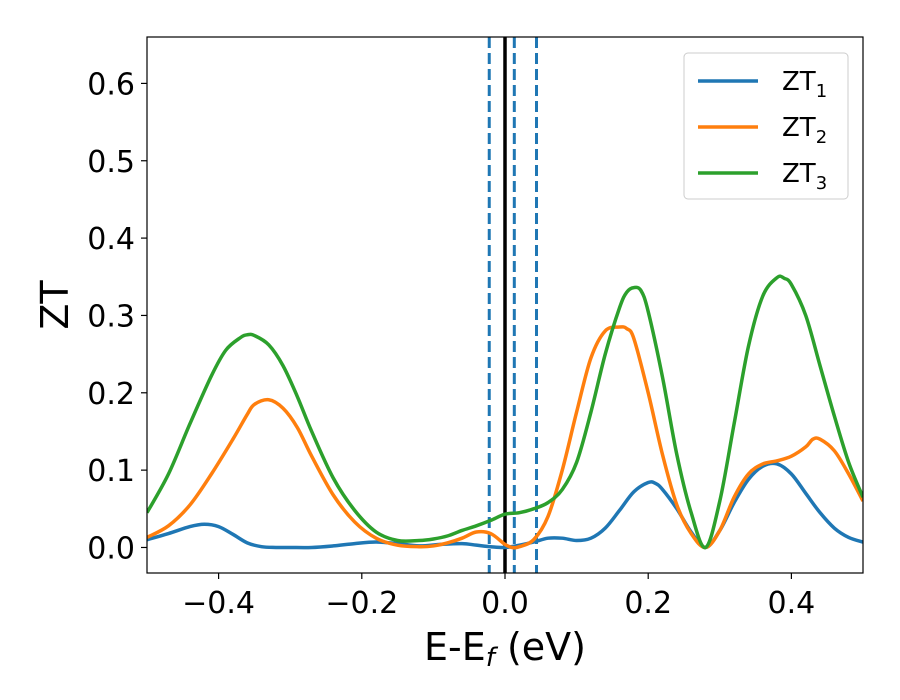 The height and width of the screenshot is (700, 900). I want to click on x-tick-label: 0.4, so click(792, 603).